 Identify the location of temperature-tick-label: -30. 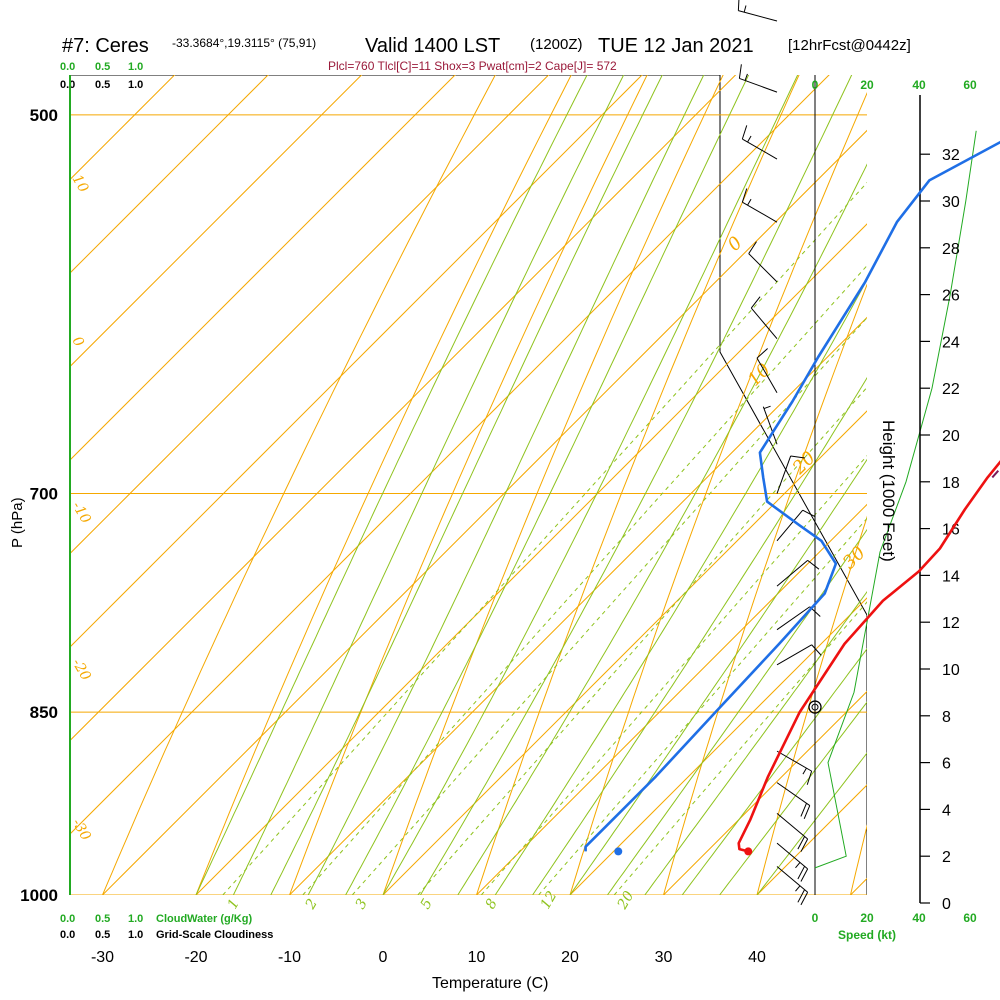
(102, 957).